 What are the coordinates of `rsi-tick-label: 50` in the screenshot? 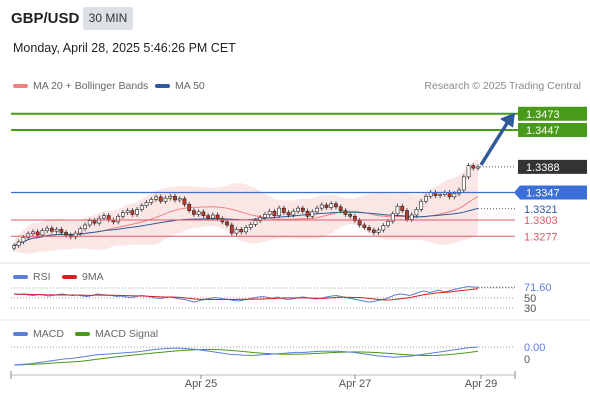 It's located at (530, 299).